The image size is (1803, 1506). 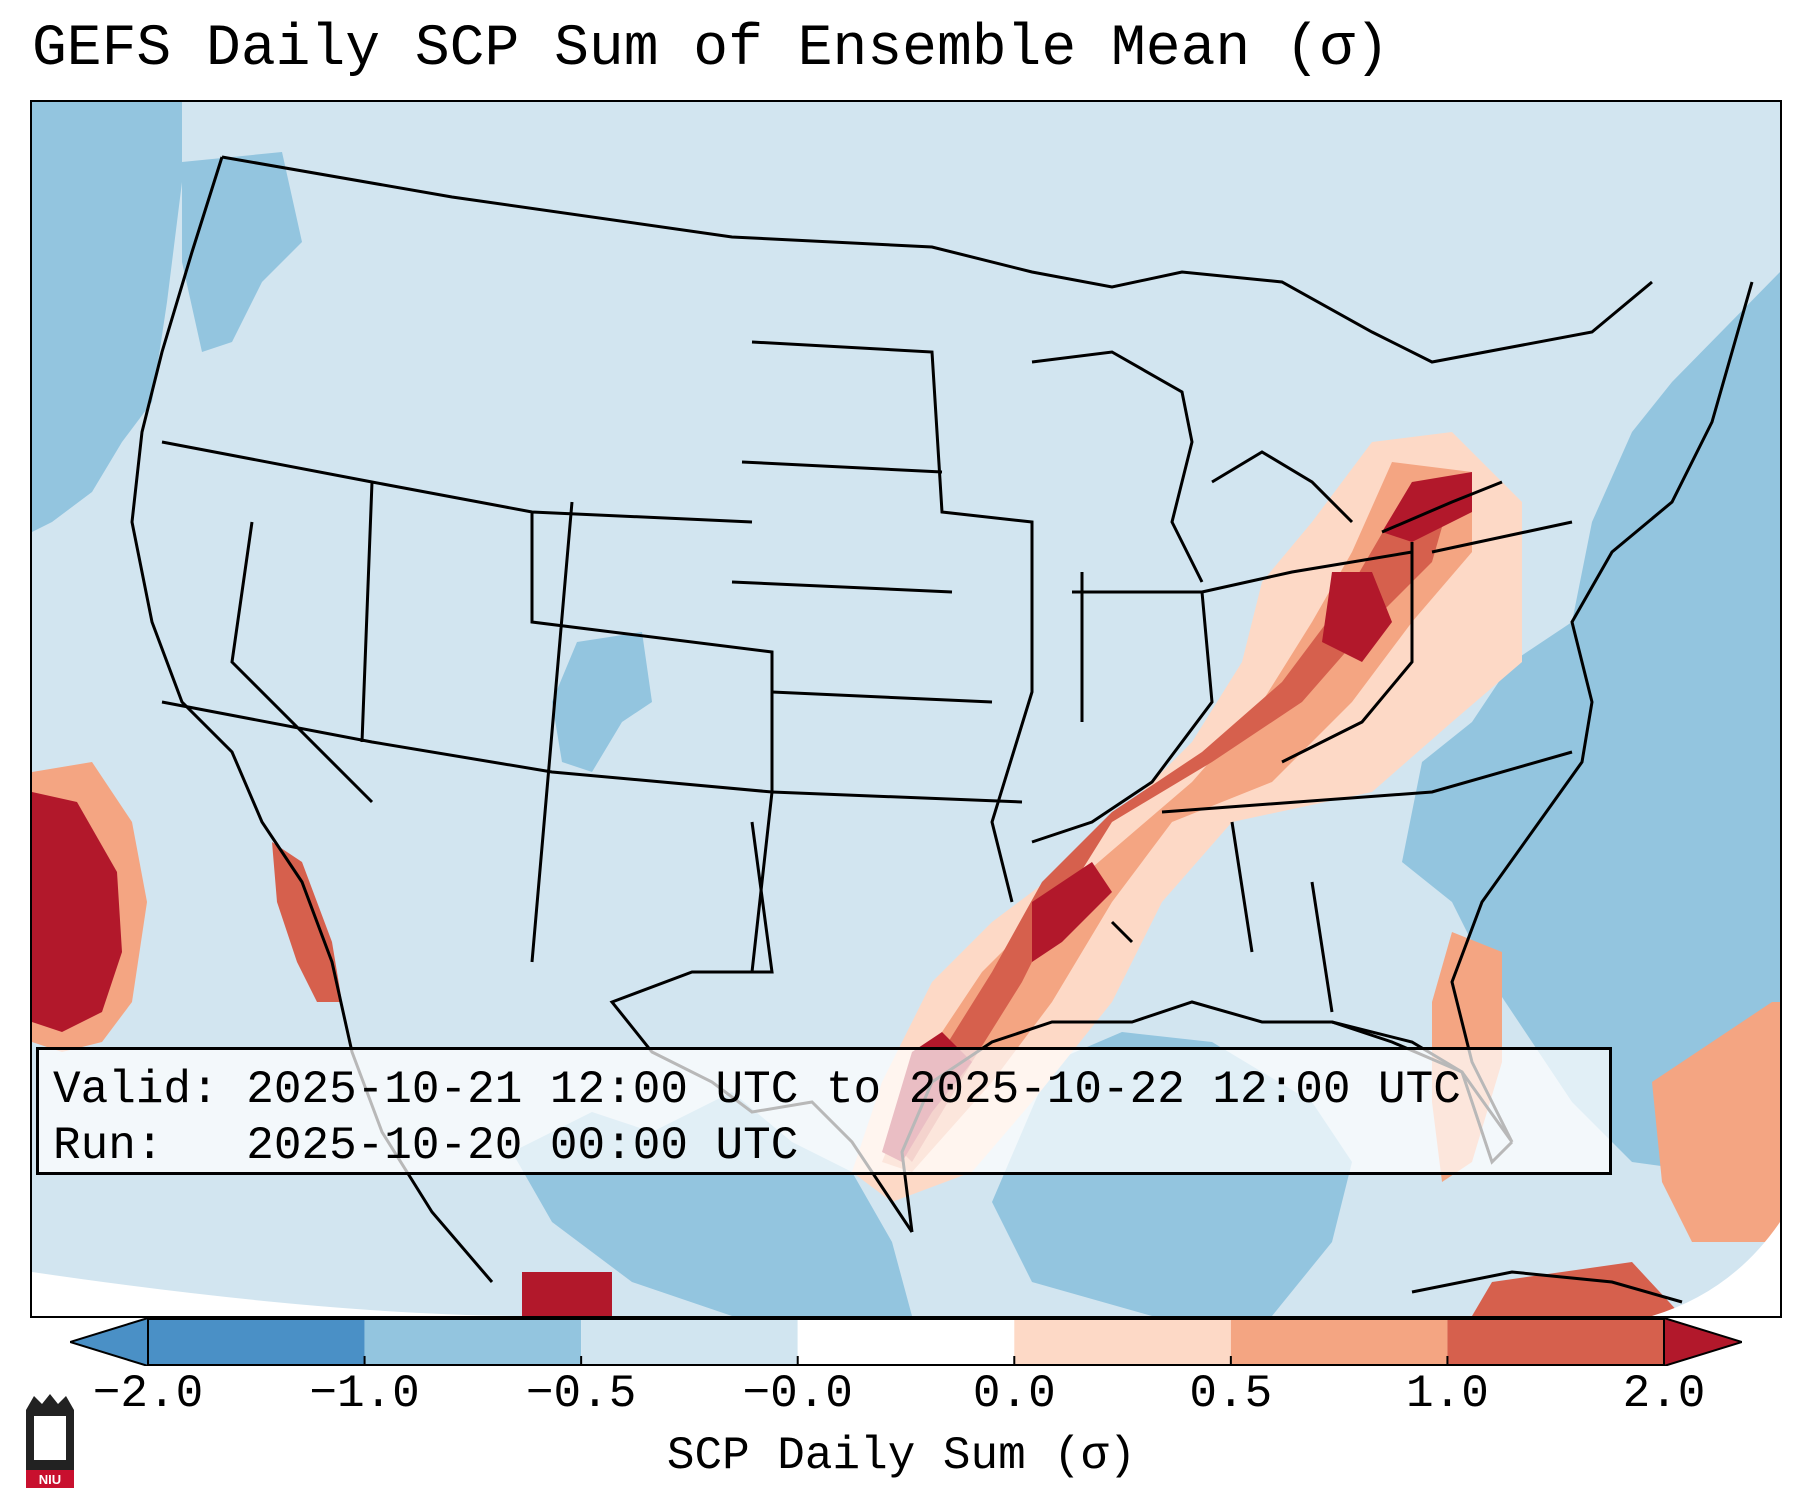 I want to click on logo-badge, so click(x=50, y=1479).